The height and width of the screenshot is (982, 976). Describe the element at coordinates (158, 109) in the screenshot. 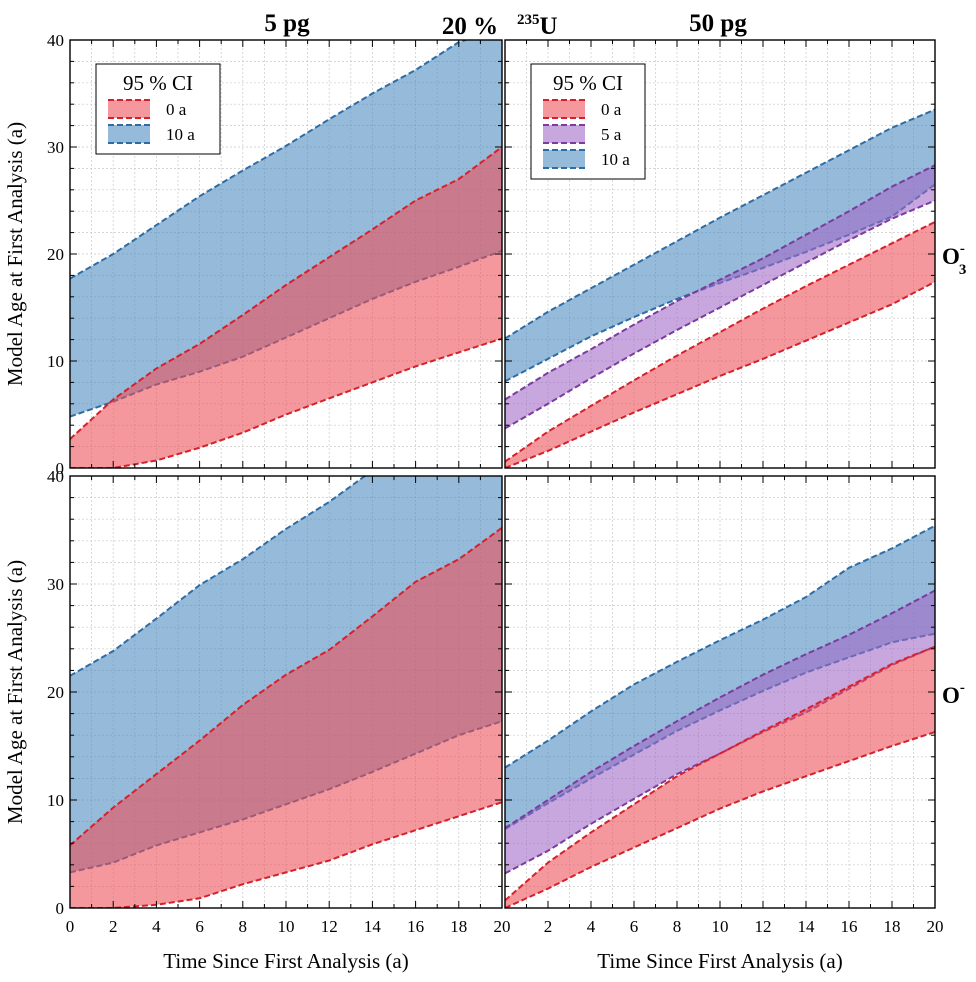

I see `legend: 95 % CI 0 a 10 a` at that location.